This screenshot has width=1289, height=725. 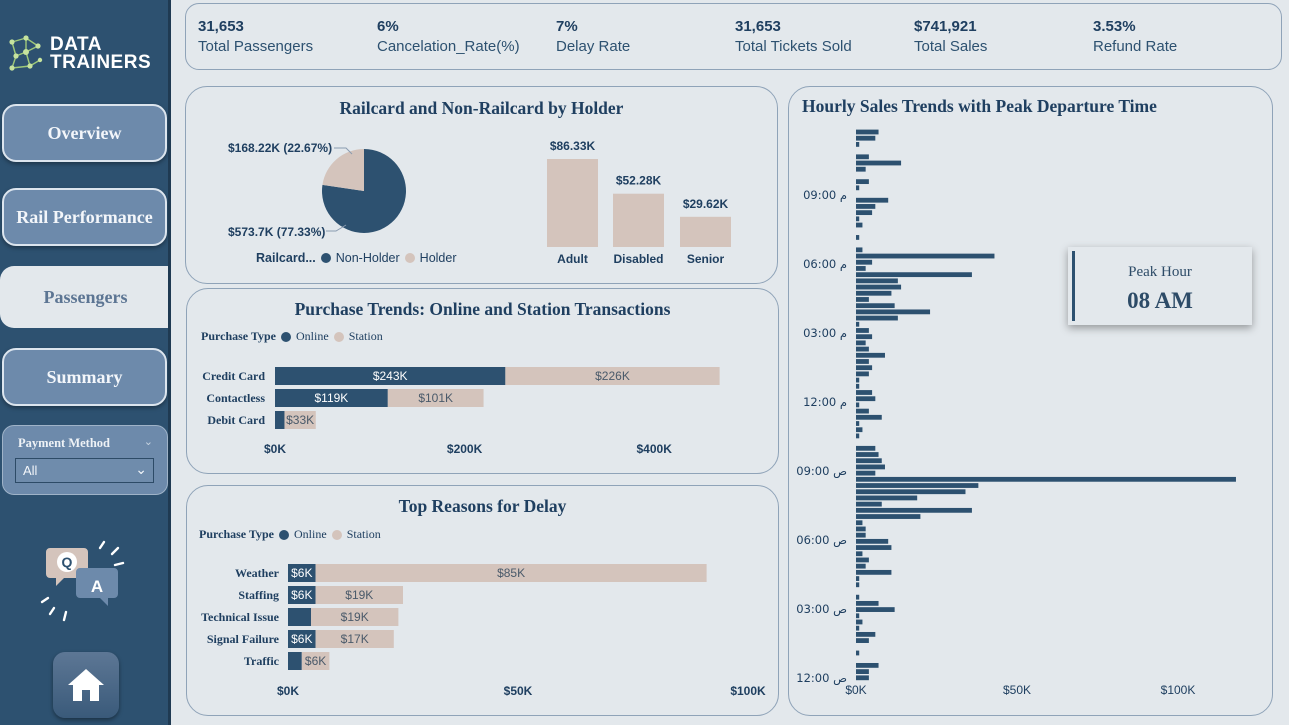 I want to click on chevron-down-icon: ⌄, so click(x=148, y=442).